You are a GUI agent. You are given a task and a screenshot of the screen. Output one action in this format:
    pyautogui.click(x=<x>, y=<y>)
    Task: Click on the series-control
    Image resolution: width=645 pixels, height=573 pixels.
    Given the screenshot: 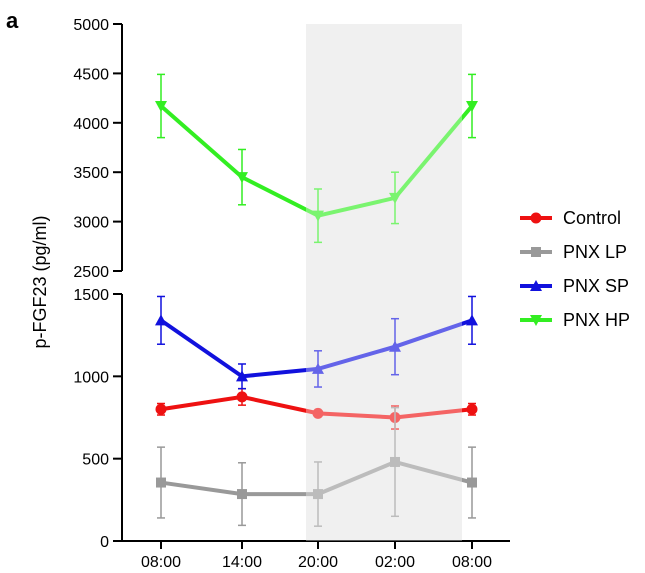 What is the action you would take?
    pyautogui.click(x=316, y=408)
    